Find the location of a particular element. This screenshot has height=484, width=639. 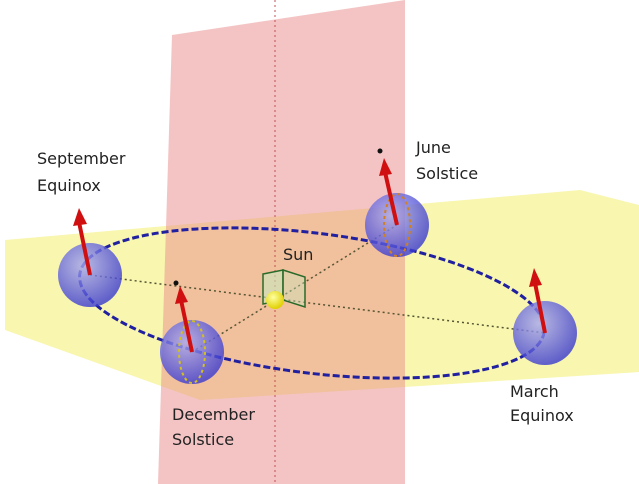

angle-marker is located at coordinates (294, 288).